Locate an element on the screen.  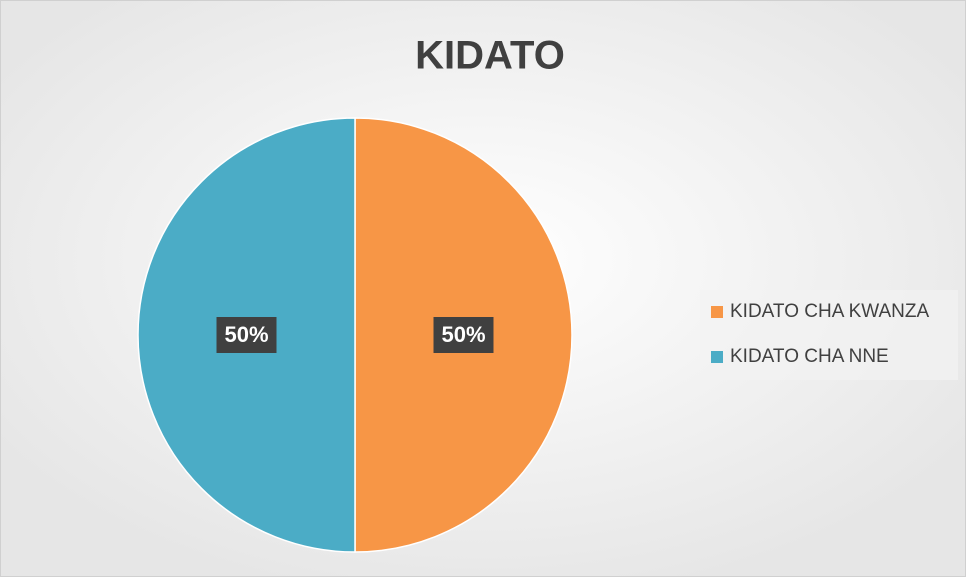
legend-label: KIDATO CHA NNE is located at coordinates (809, 356).